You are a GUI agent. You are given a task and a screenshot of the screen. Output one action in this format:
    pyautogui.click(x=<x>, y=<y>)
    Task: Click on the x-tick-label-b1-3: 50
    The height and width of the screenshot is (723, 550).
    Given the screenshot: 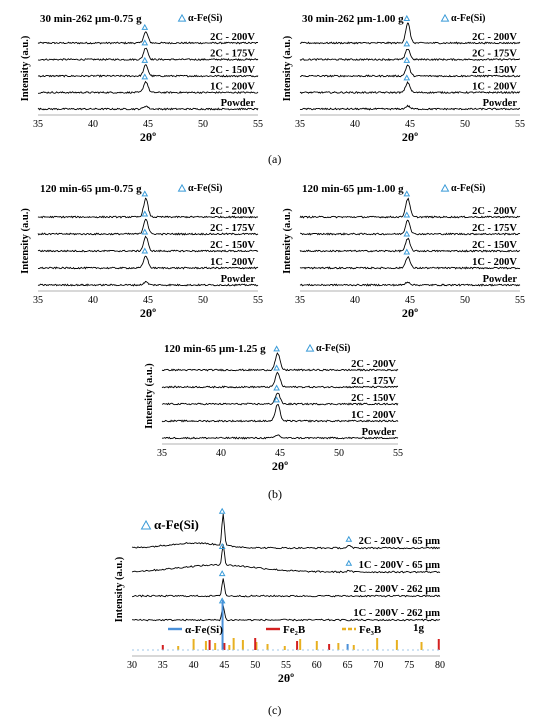 What is the action you would take?
    pyautogui.click(x=339, y=453)
    